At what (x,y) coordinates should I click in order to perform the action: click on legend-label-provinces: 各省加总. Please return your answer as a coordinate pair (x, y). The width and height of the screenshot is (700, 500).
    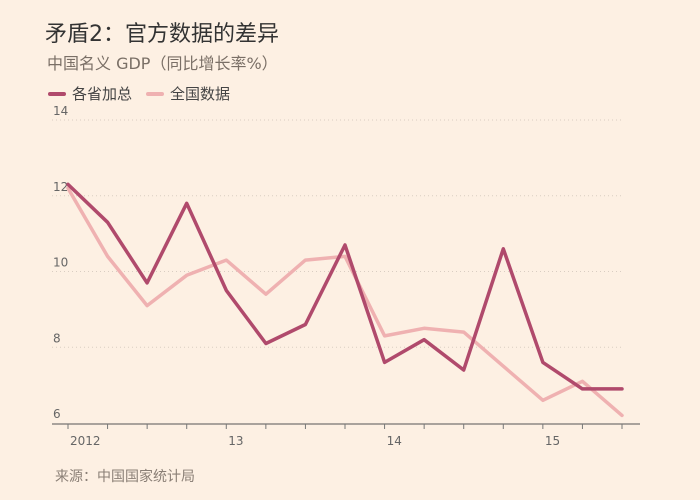
    Looking at the image, I should click on (102, 94).